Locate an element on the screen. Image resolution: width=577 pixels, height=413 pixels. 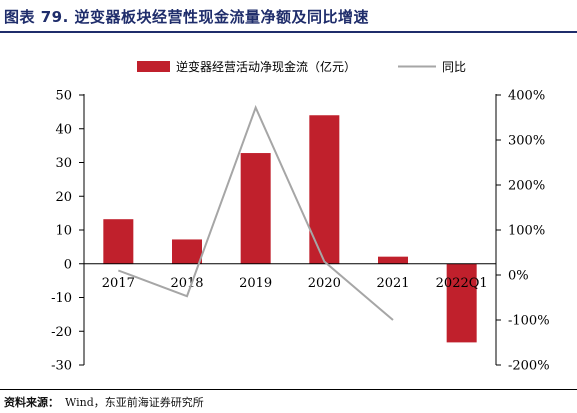
x-tick-label: 2022Q1 is located at coordinates (462, 283).